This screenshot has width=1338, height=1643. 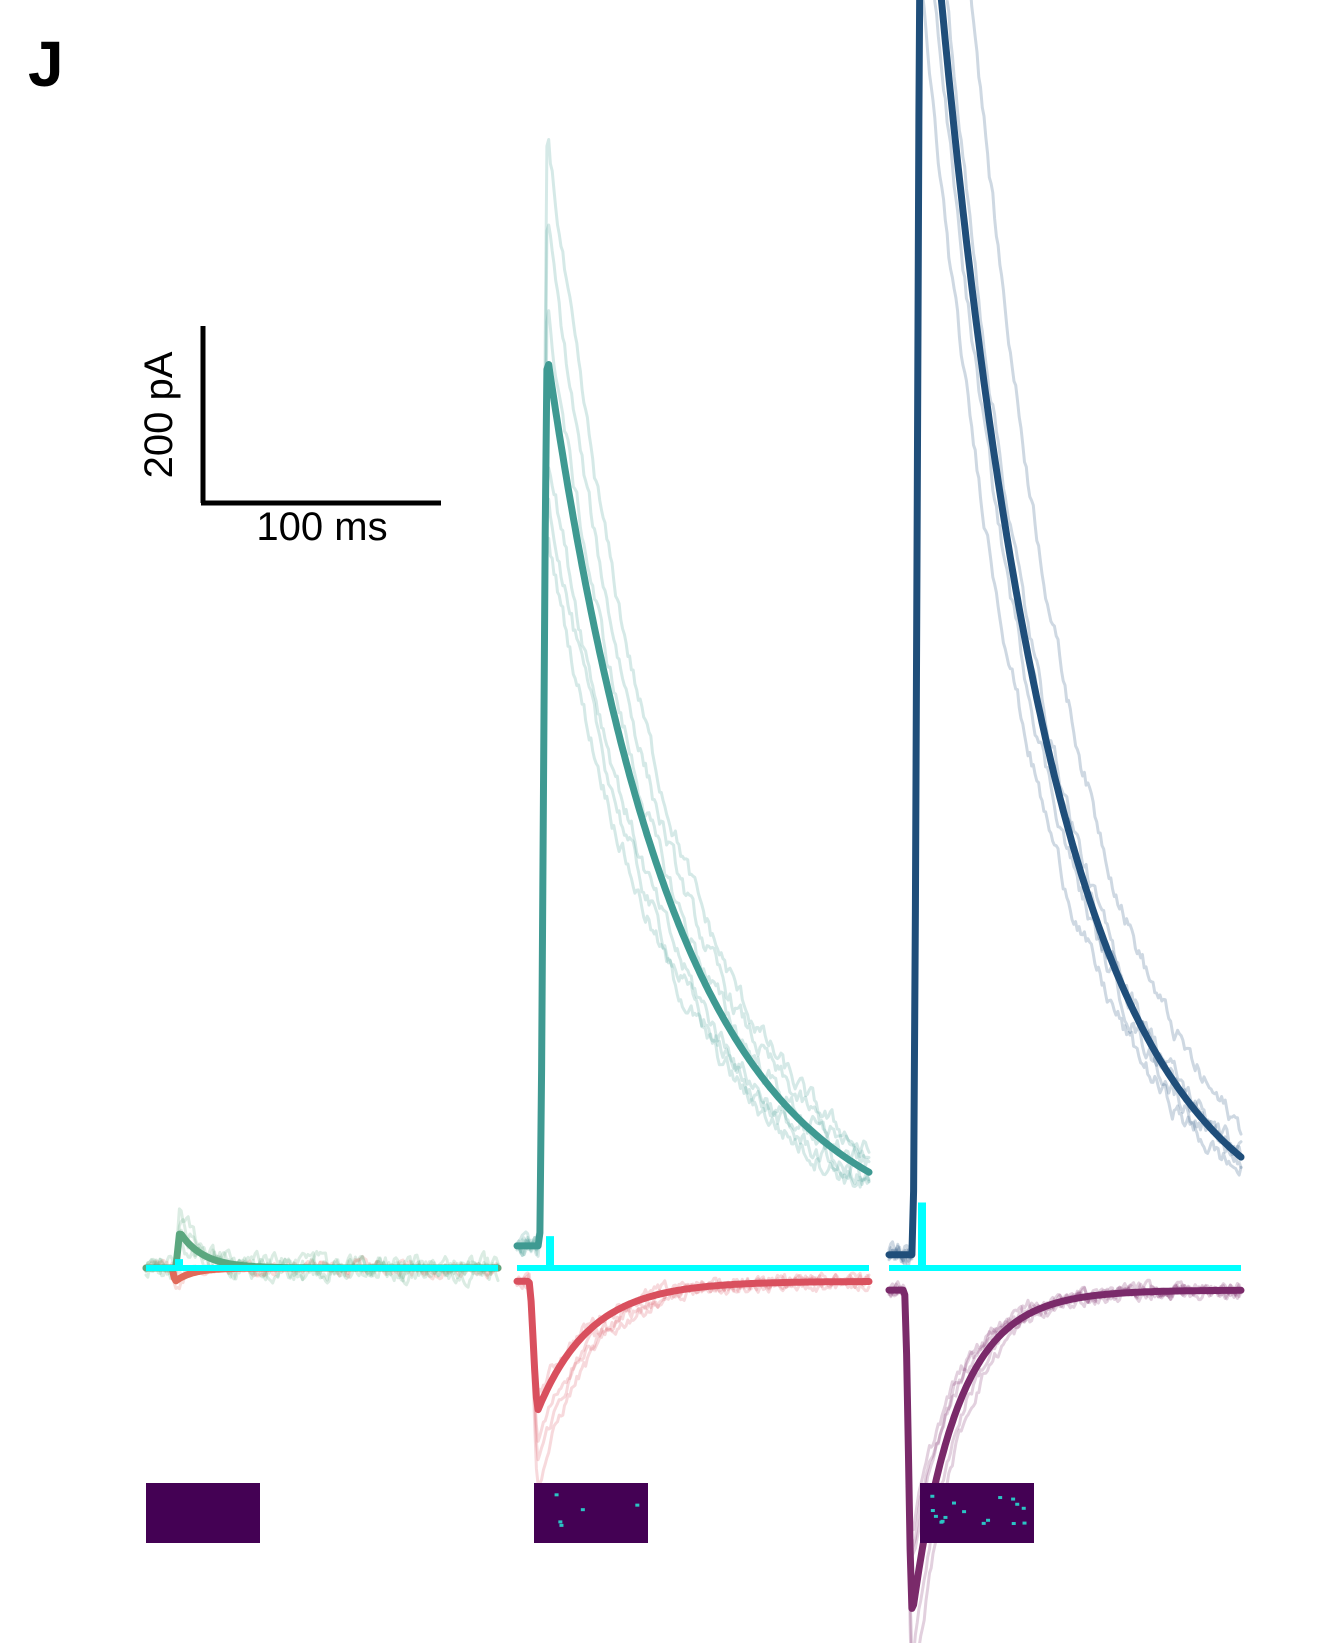 I want to click on ipsc-mean-trace, so click(x=693, y=805).